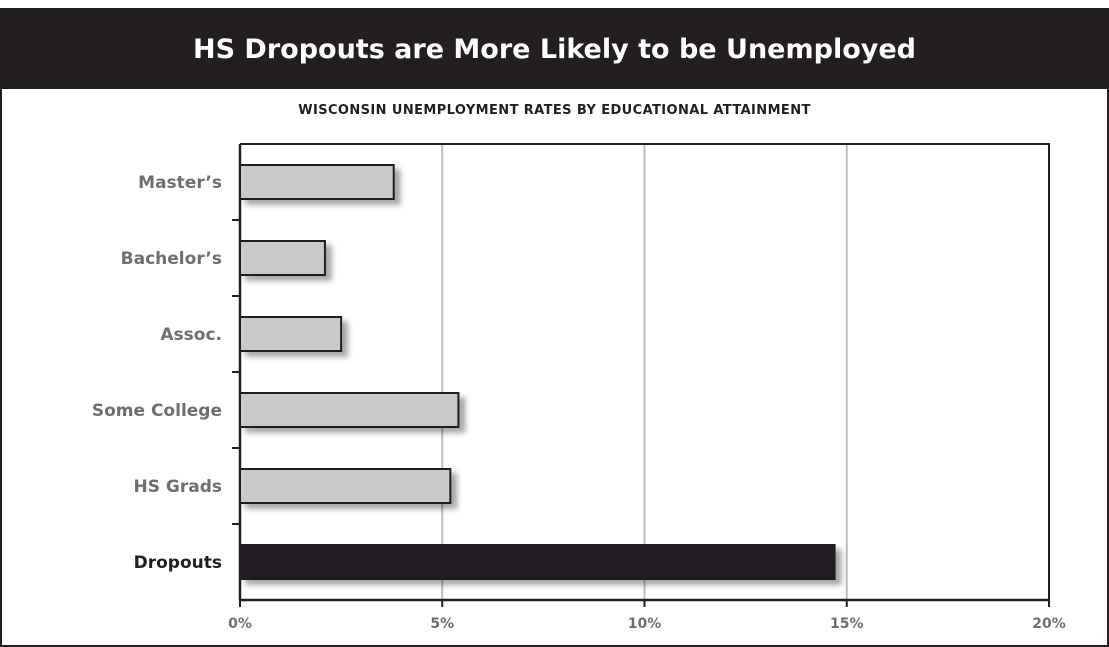  I want to click on category-label: Master’s, so click(180, 183).